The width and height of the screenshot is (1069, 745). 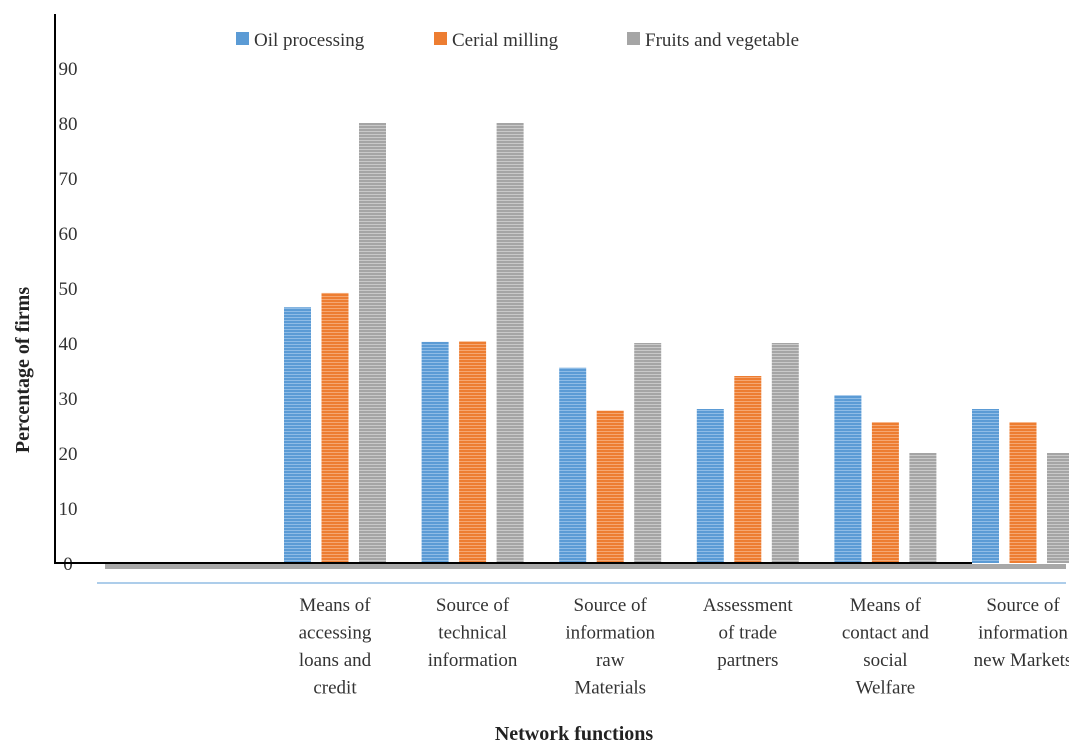 What do you see at coordinates (68, 454) in the screenshot?
I see `y-tick-label: 20` at bounding box center [68, 454].